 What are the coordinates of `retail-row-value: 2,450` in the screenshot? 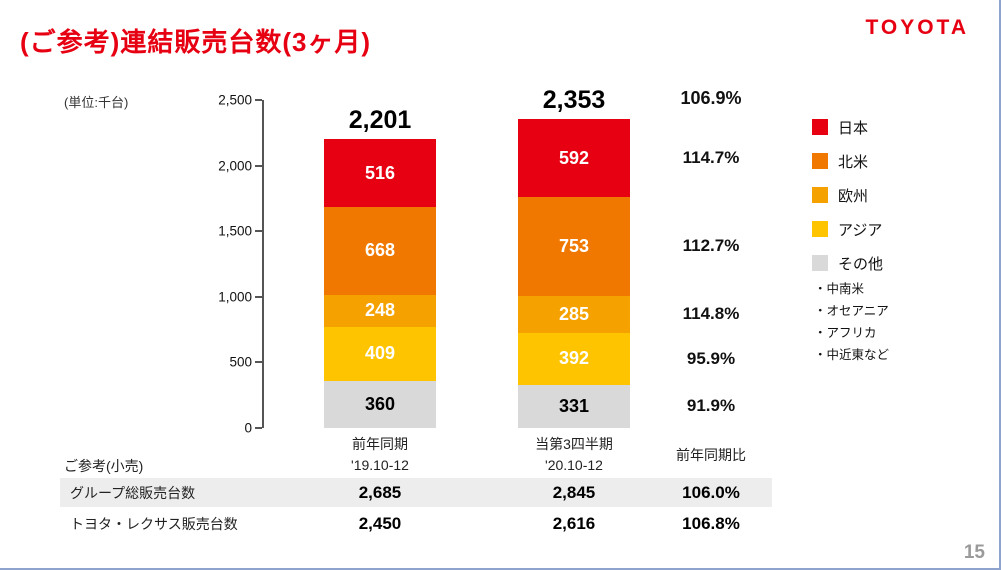 It's located at (380, 523).